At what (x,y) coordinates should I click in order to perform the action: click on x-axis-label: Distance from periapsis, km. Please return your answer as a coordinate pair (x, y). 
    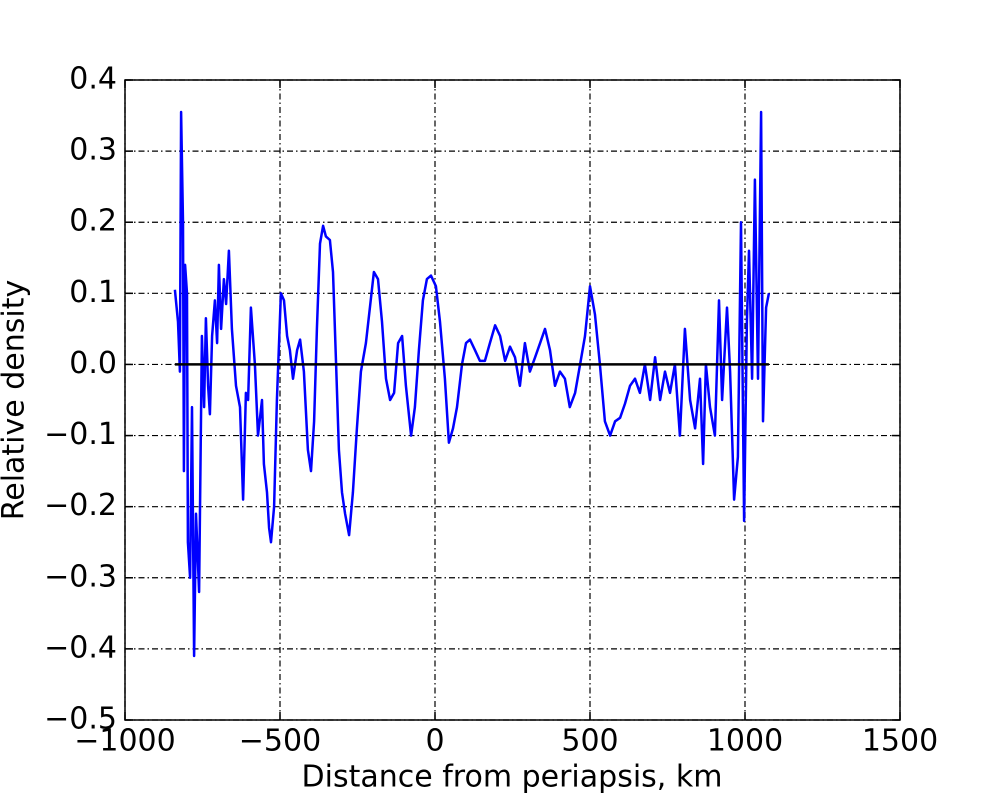
    Looking at the image, I should click on (512, 777).